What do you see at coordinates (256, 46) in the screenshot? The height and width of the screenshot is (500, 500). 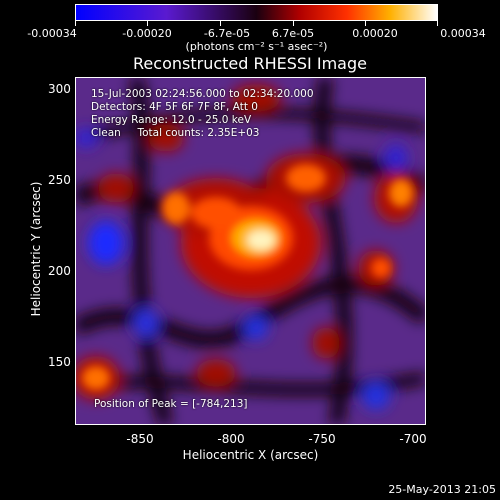 I see `colorbar-units: (photons cm⁻² s⁻¹ asec⁻²)` at bounding box center [256, 46].